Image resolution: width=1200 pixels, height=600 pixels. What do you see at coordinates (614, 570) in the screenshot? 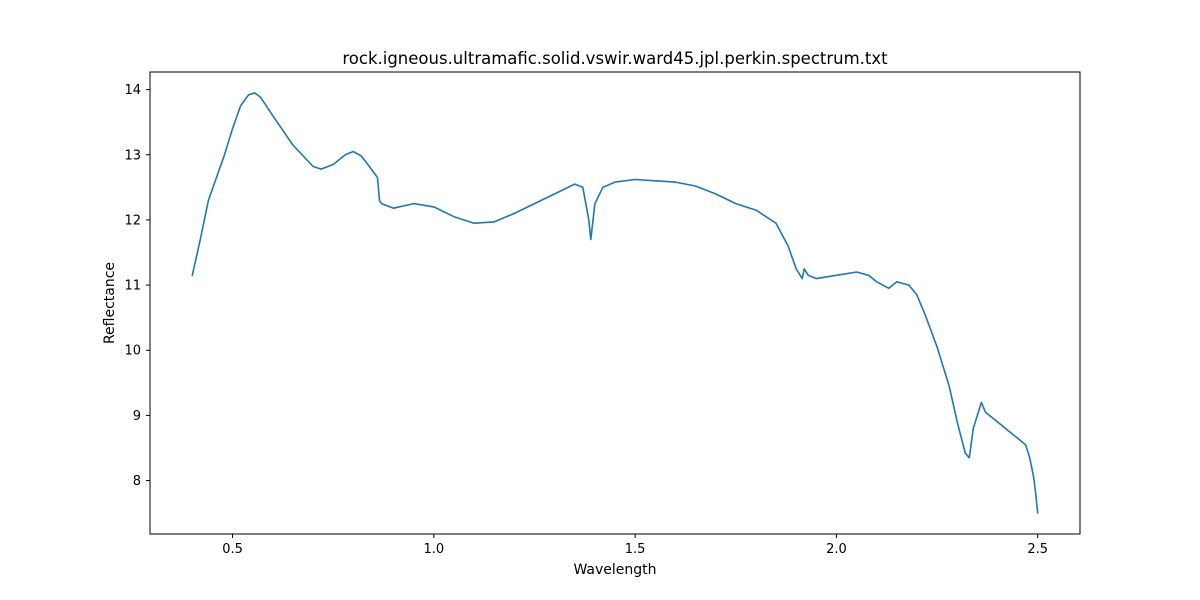
I see `x-axis-label: Wavelength` at bounding box center [614, 570].